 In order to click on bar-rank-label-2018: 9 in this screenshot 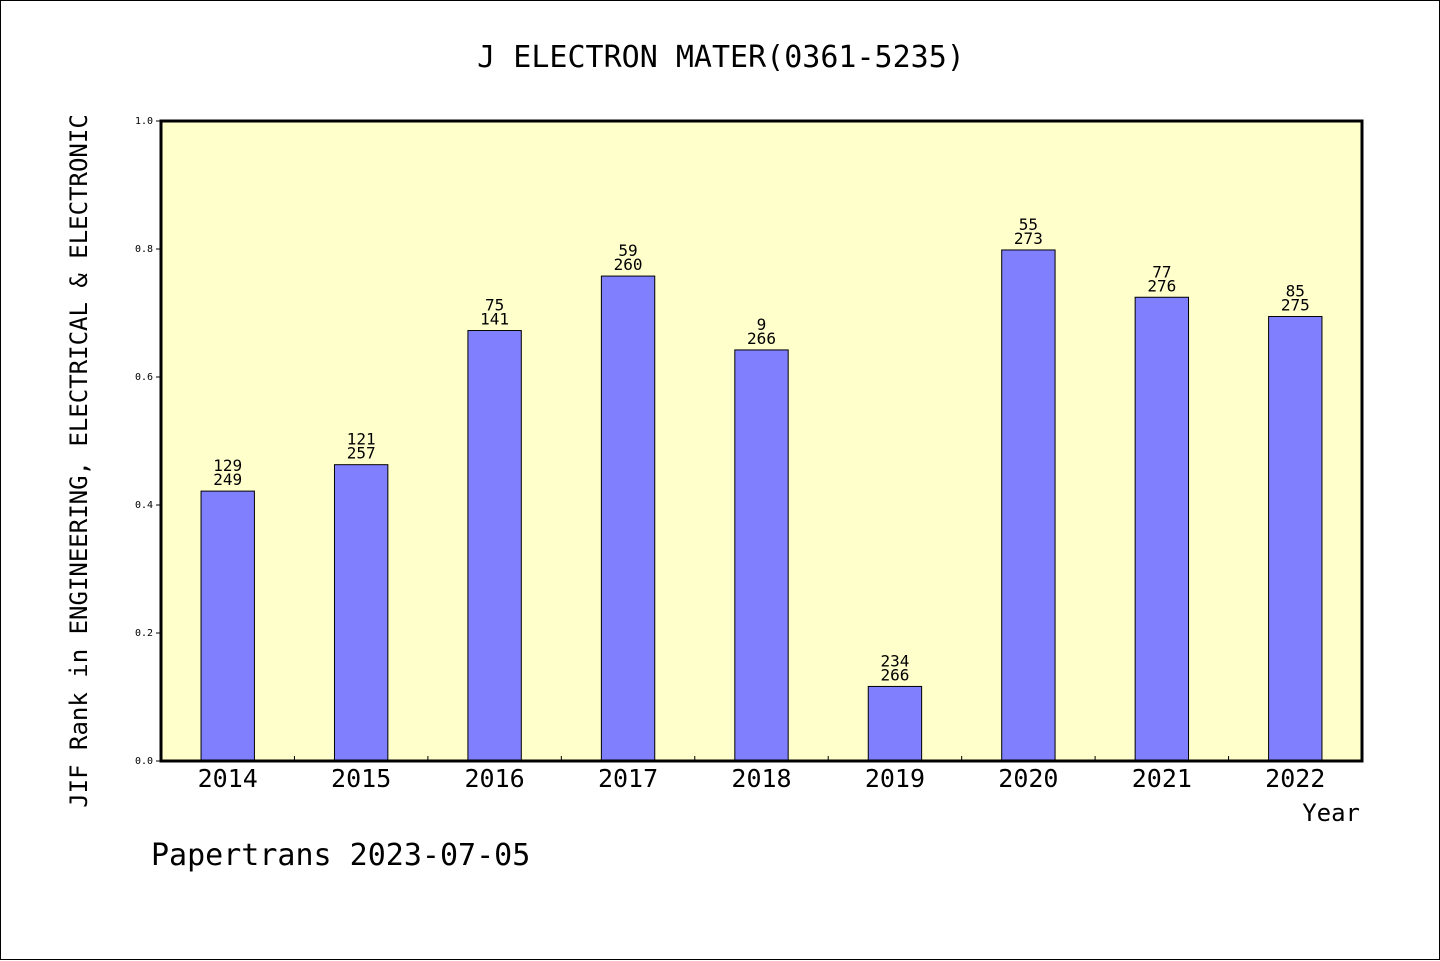, I will do `click(762, 324)`.